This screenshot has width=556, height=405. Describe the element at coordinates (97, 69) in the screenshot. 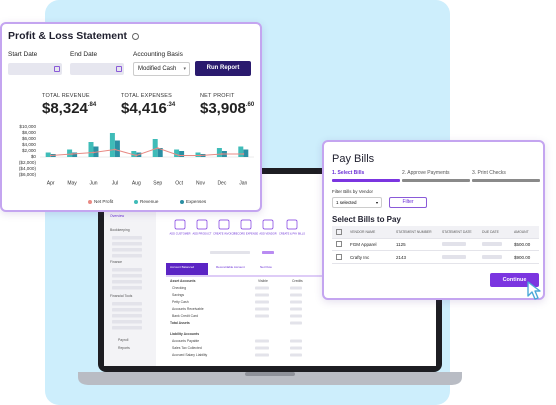

I see `end-date-input` at that location.